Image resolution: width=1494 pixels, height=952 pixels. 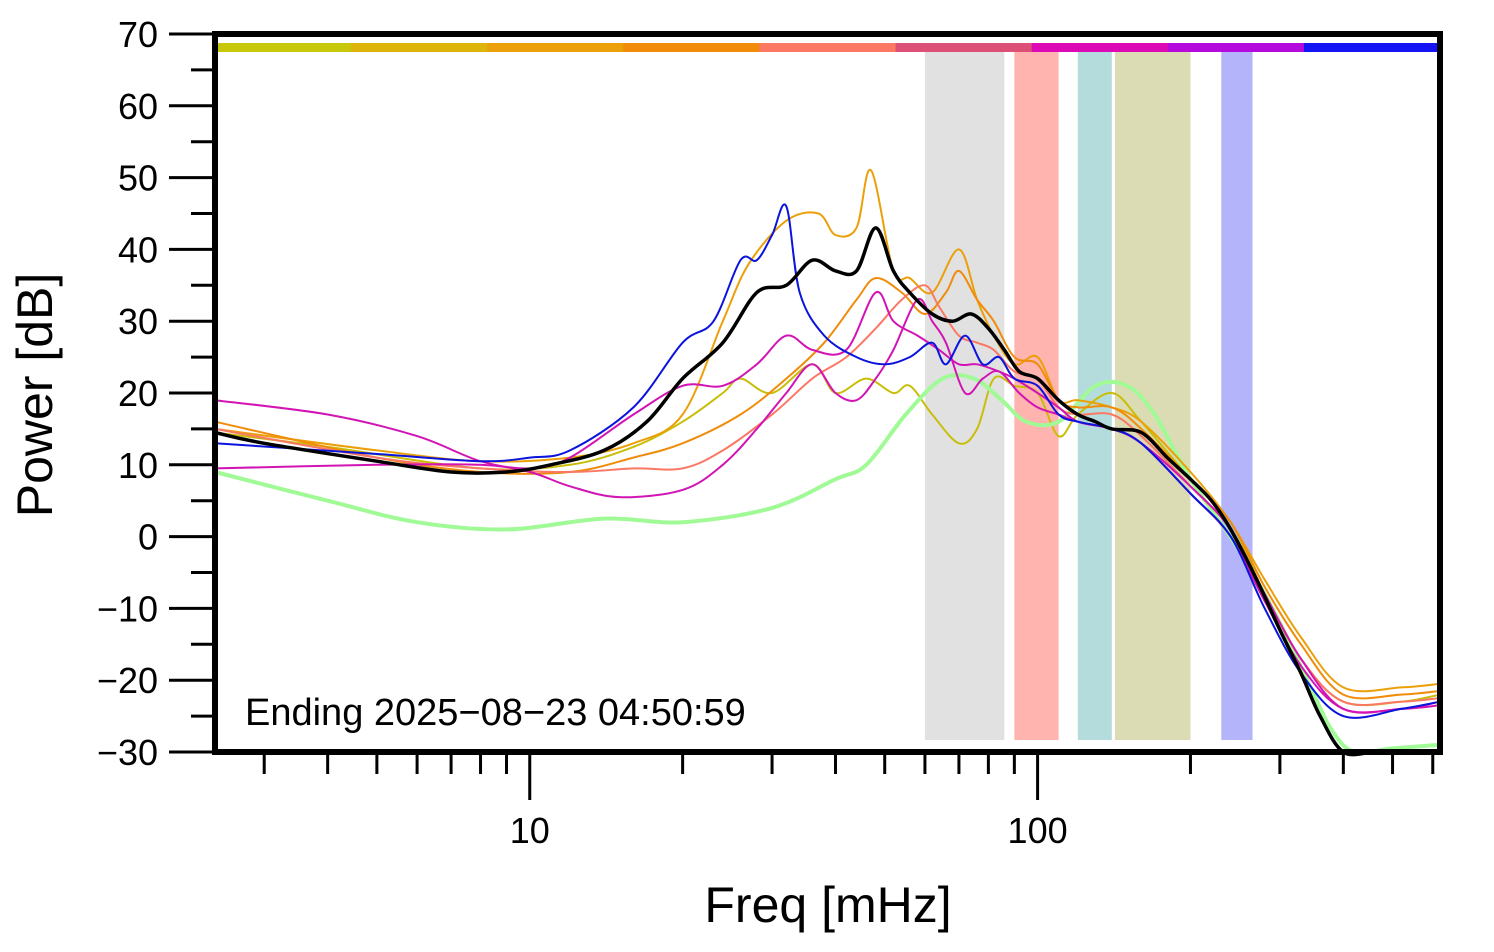 What do you see at coordinates (127, 608) in the screenshot?
I see `y-tick-label: −10` at bounding box center [127, 608].